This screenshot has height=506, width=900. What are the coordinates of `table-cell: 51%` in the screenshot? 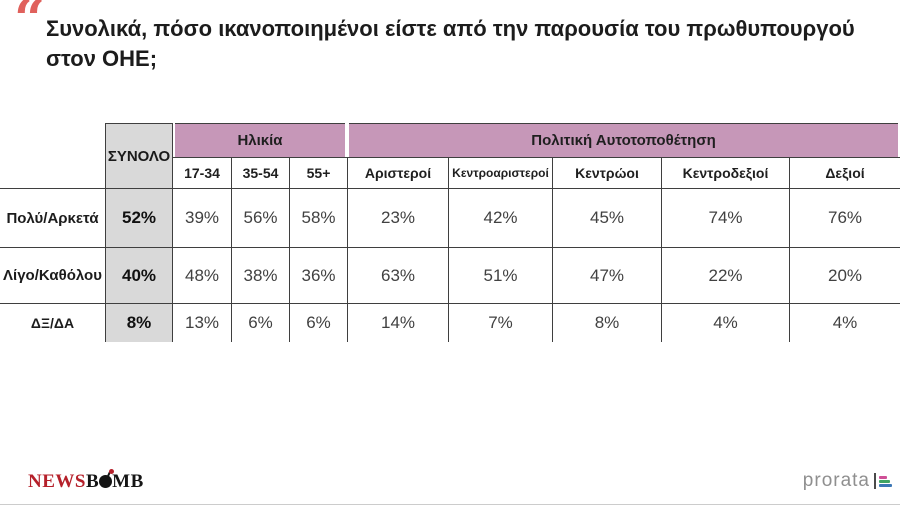 It's located at (500, 275).